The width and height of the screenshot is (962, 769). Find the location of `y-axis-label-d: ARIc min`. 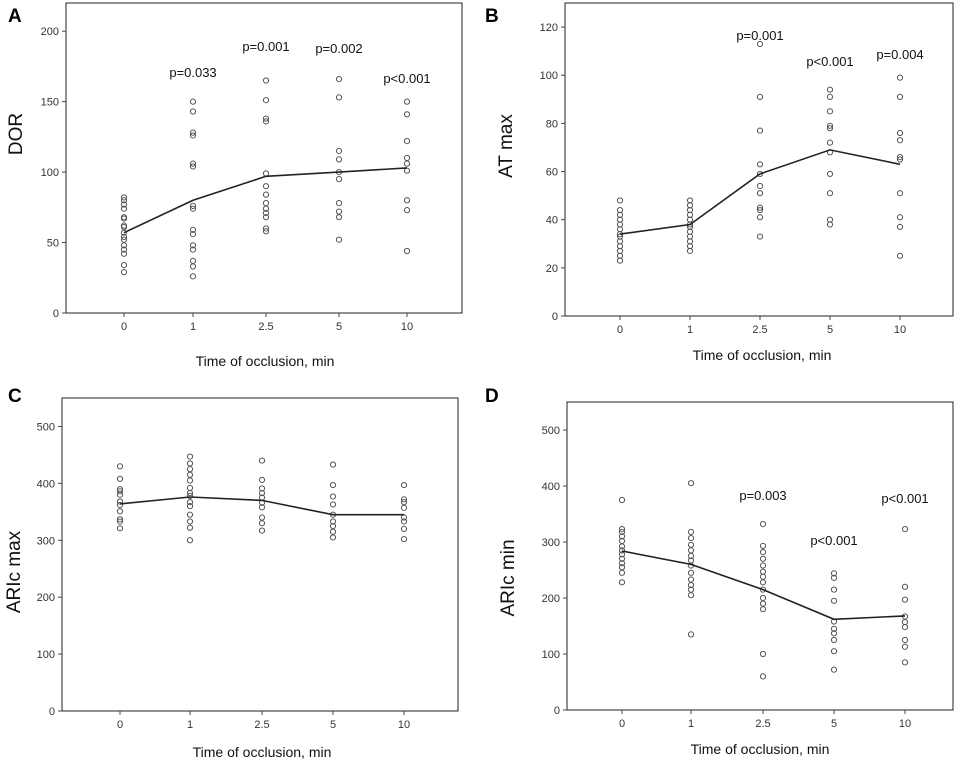

y-axis-label-d: ARIc min is located at coordinates (508, 577).